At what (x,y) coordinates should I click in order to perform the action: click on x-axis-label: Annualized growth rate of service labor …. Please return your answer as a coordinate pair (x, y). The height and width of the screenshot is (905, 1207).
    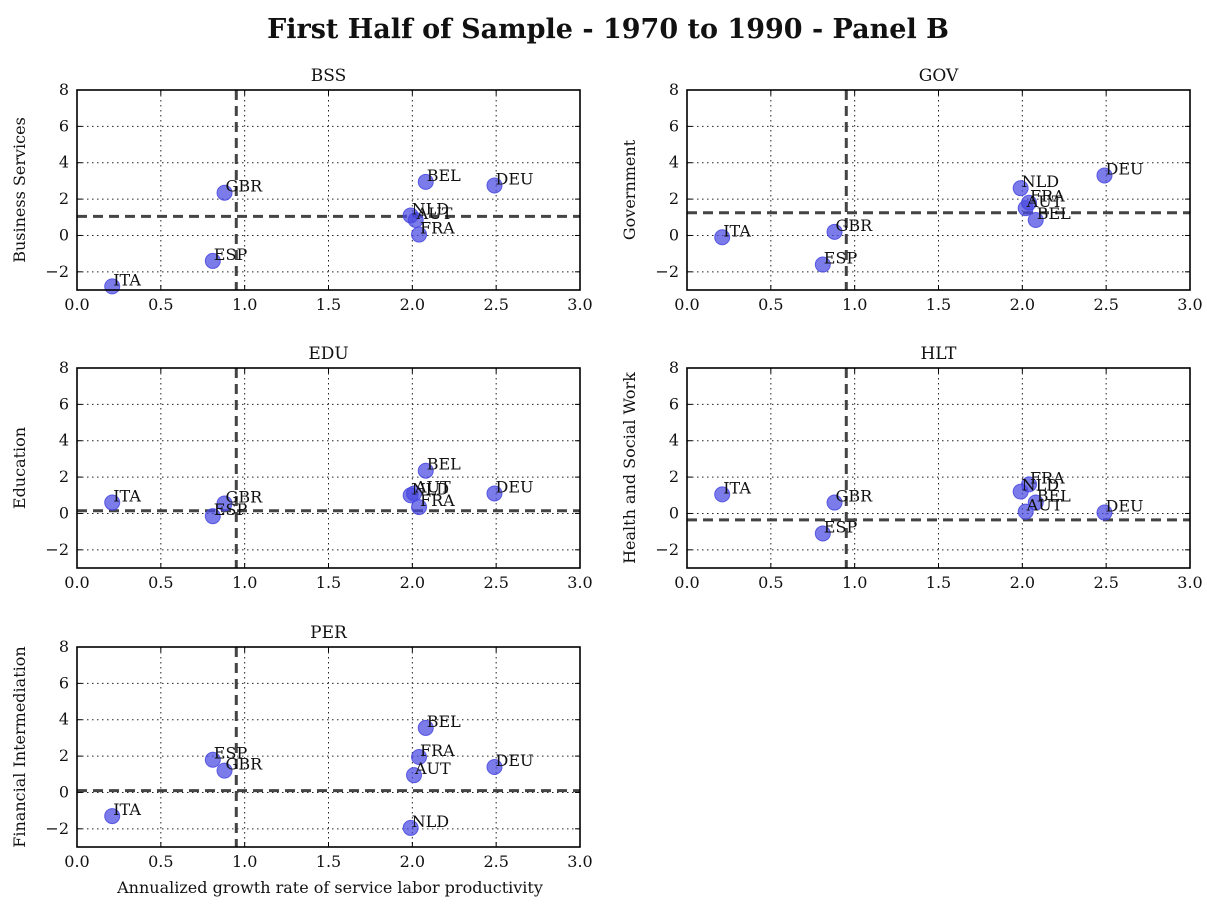
    Looking at the image, I should click on (329, 887).